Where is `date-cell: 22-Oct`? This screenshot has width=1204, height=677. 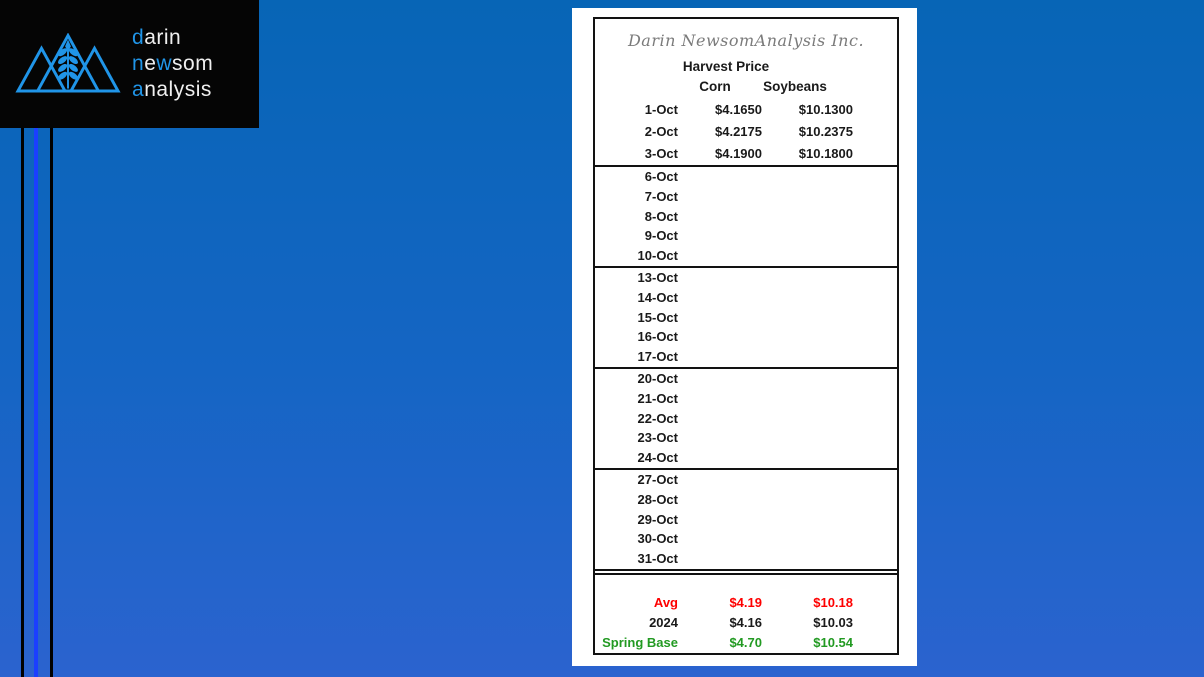
date-cell: 22-Oct is located at coordinates (657, 418).